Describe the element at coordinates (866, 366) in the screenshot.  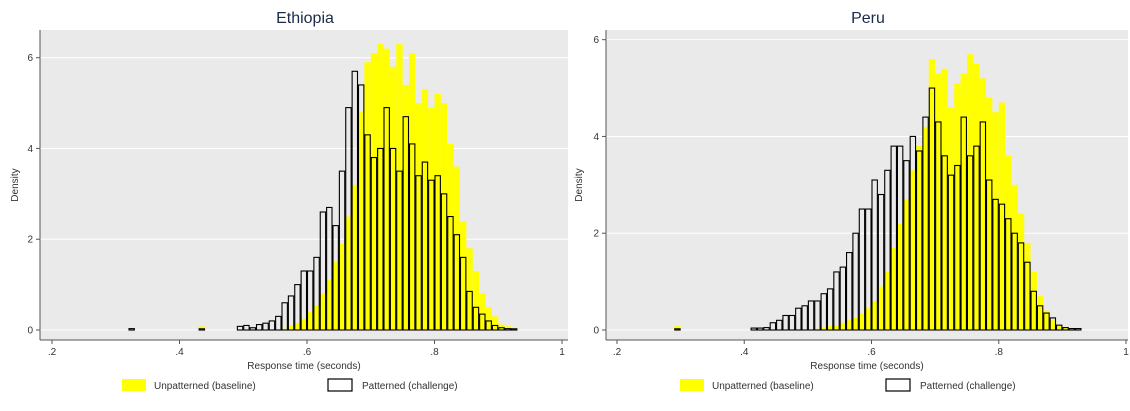
I see `x-axis-label: Response time (seconds)` at that location.